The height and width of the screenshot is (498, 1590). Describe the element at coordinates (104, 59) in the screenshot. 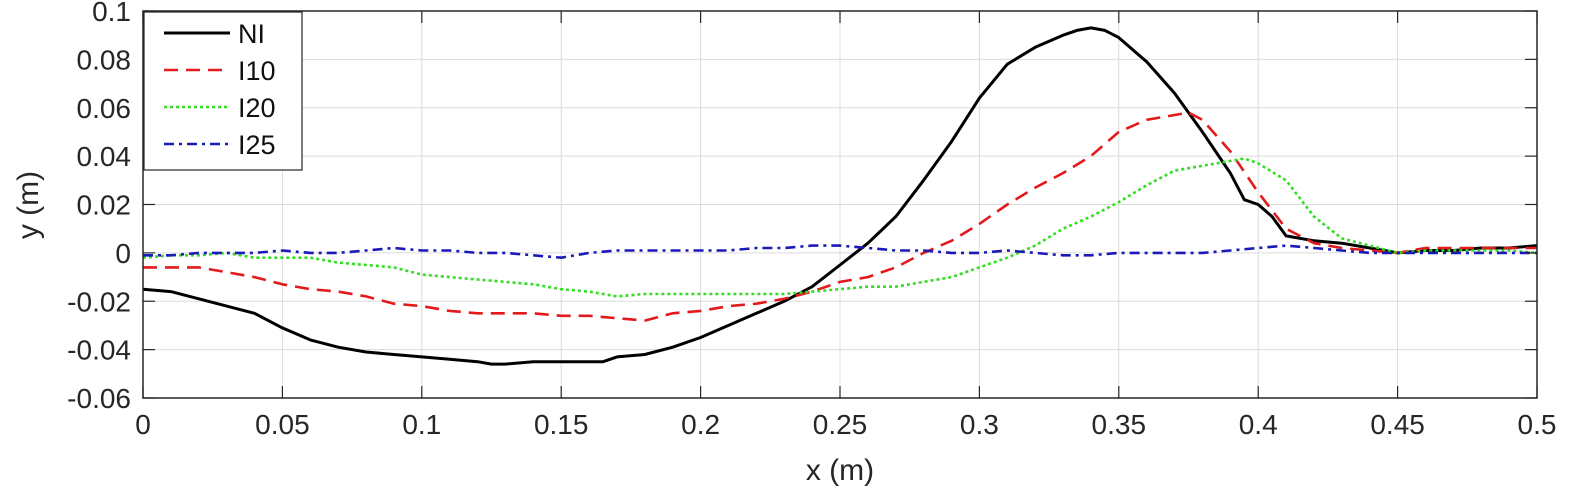

I see `y-tick-label: 0.08` at that location.